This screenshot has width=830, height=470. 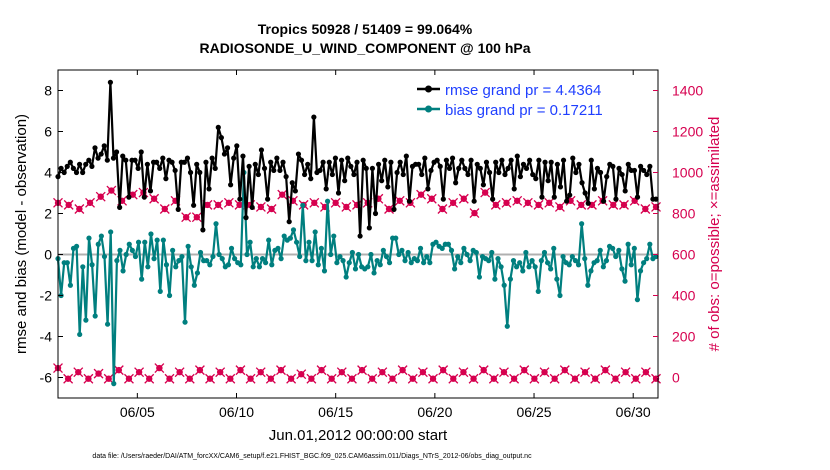 What do you see at coordinates (358, 435) in the screenshot?
I see `x-axis-label: Jun.01,2012 00:00:00 start` at bounding box center [358, 435].